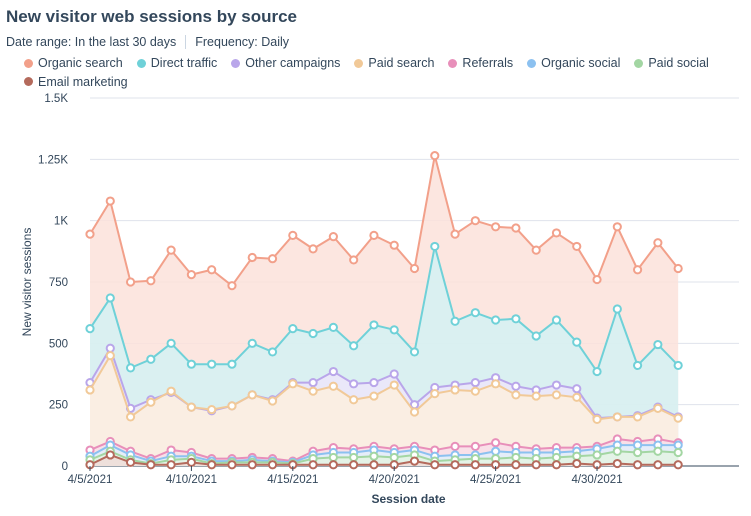  What do you see at coordinates (394, 63) in the screenshot?
I see `legend-item-paid-search: Paid search` at bounding box center [394, 63].